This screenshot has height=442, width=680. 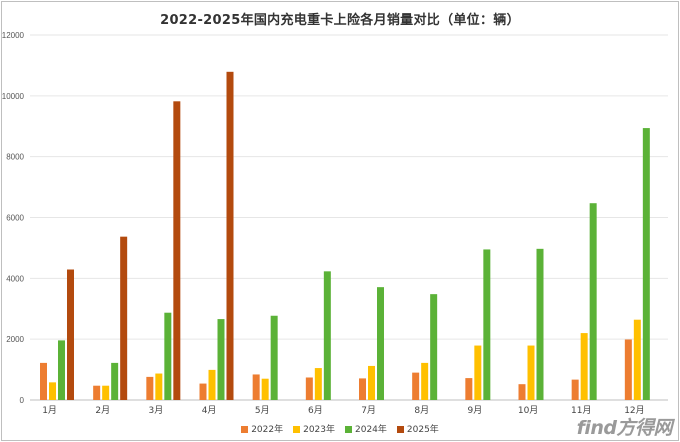 I want to click on legend-item: 2022年, so click(x=262, y=428).